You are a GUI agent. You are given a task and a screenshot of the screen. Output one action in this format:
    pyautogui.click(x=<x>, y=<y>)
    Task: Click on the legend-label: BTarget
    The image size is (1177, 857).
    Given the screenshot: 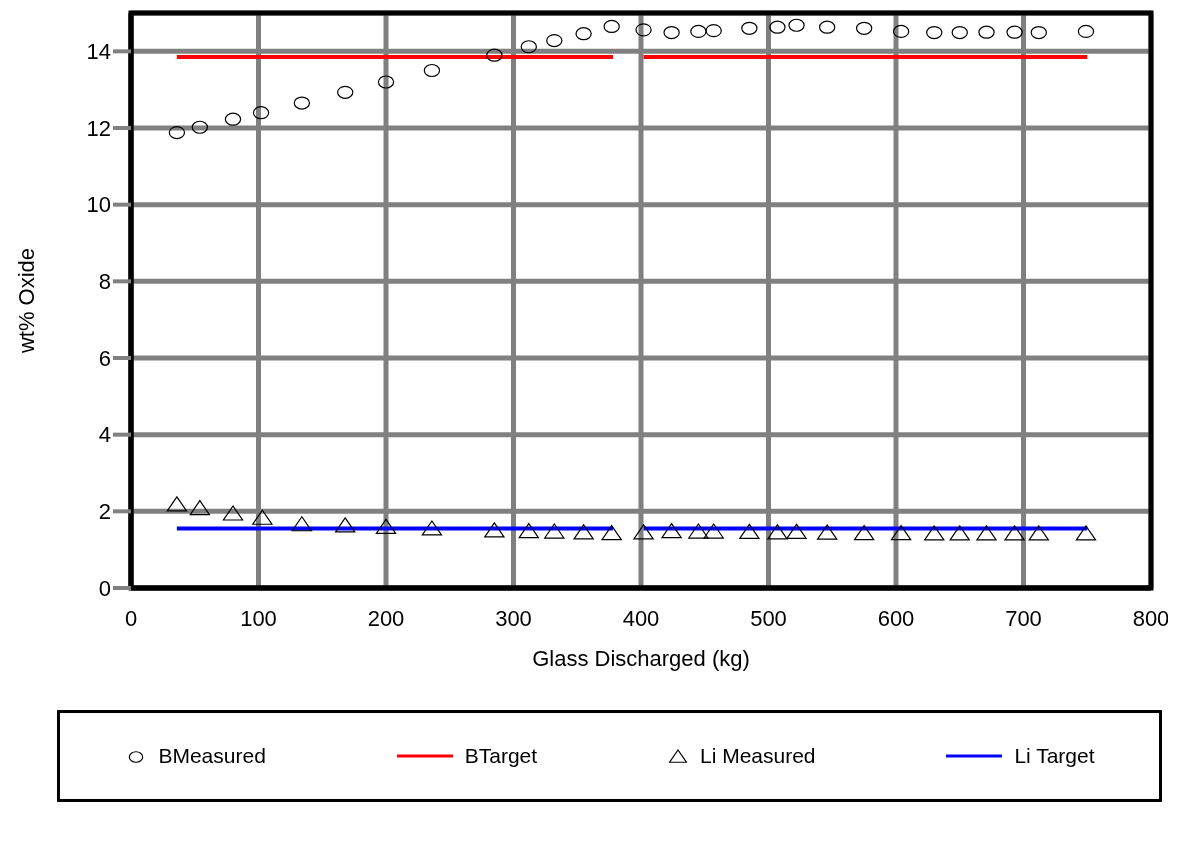 What is the action you would take?
    pyautogui.click(x=501, y=756)
    